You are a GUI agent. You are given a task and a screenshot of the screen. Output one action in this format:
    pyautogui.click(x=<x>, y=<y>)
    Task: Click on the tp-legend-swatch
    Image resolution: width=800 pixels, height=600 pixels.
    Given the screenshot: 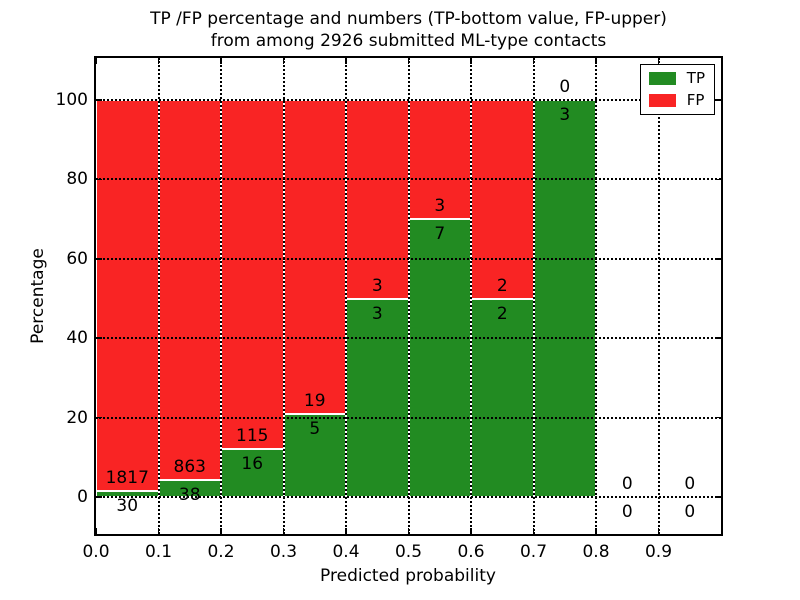 What is the action you would take?
    pyautogui.click(x=662, y=78)
    